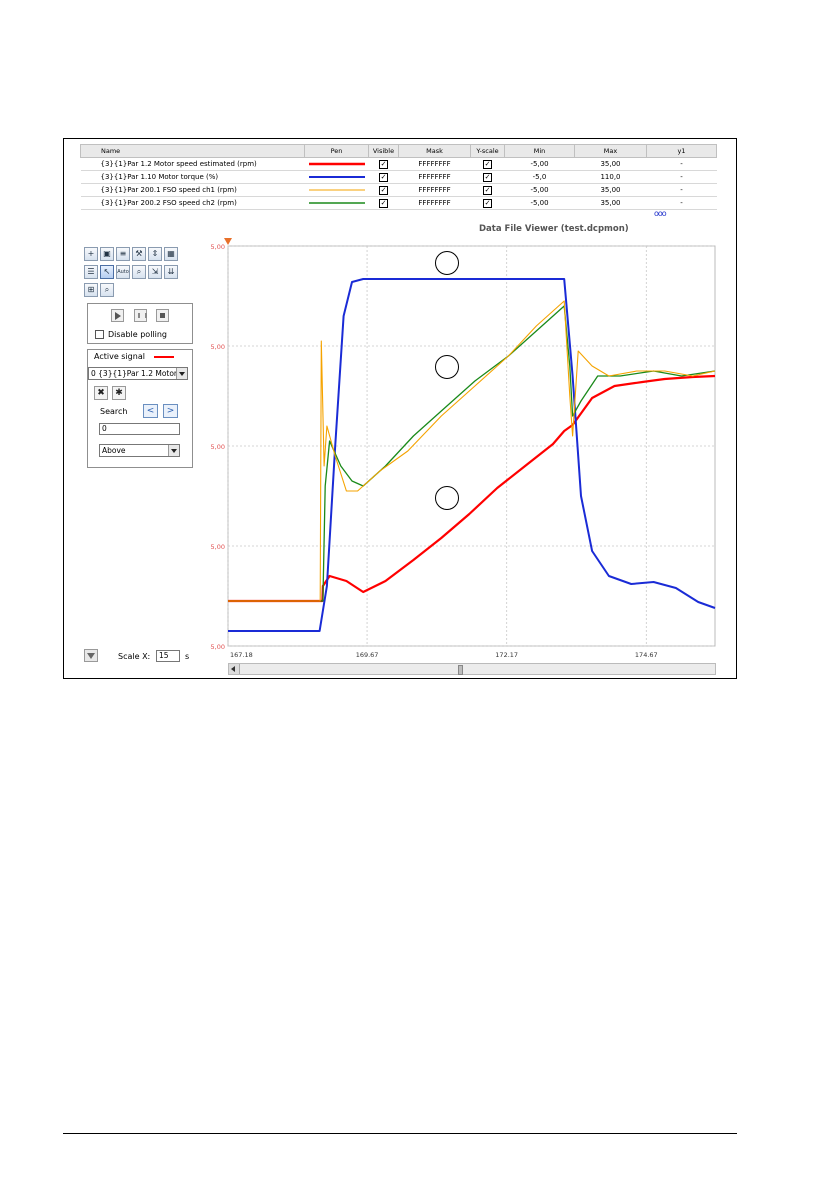 The image size is (840, 1190). I want to click on zoom-region-icon: ⌕, so click(139, 272).